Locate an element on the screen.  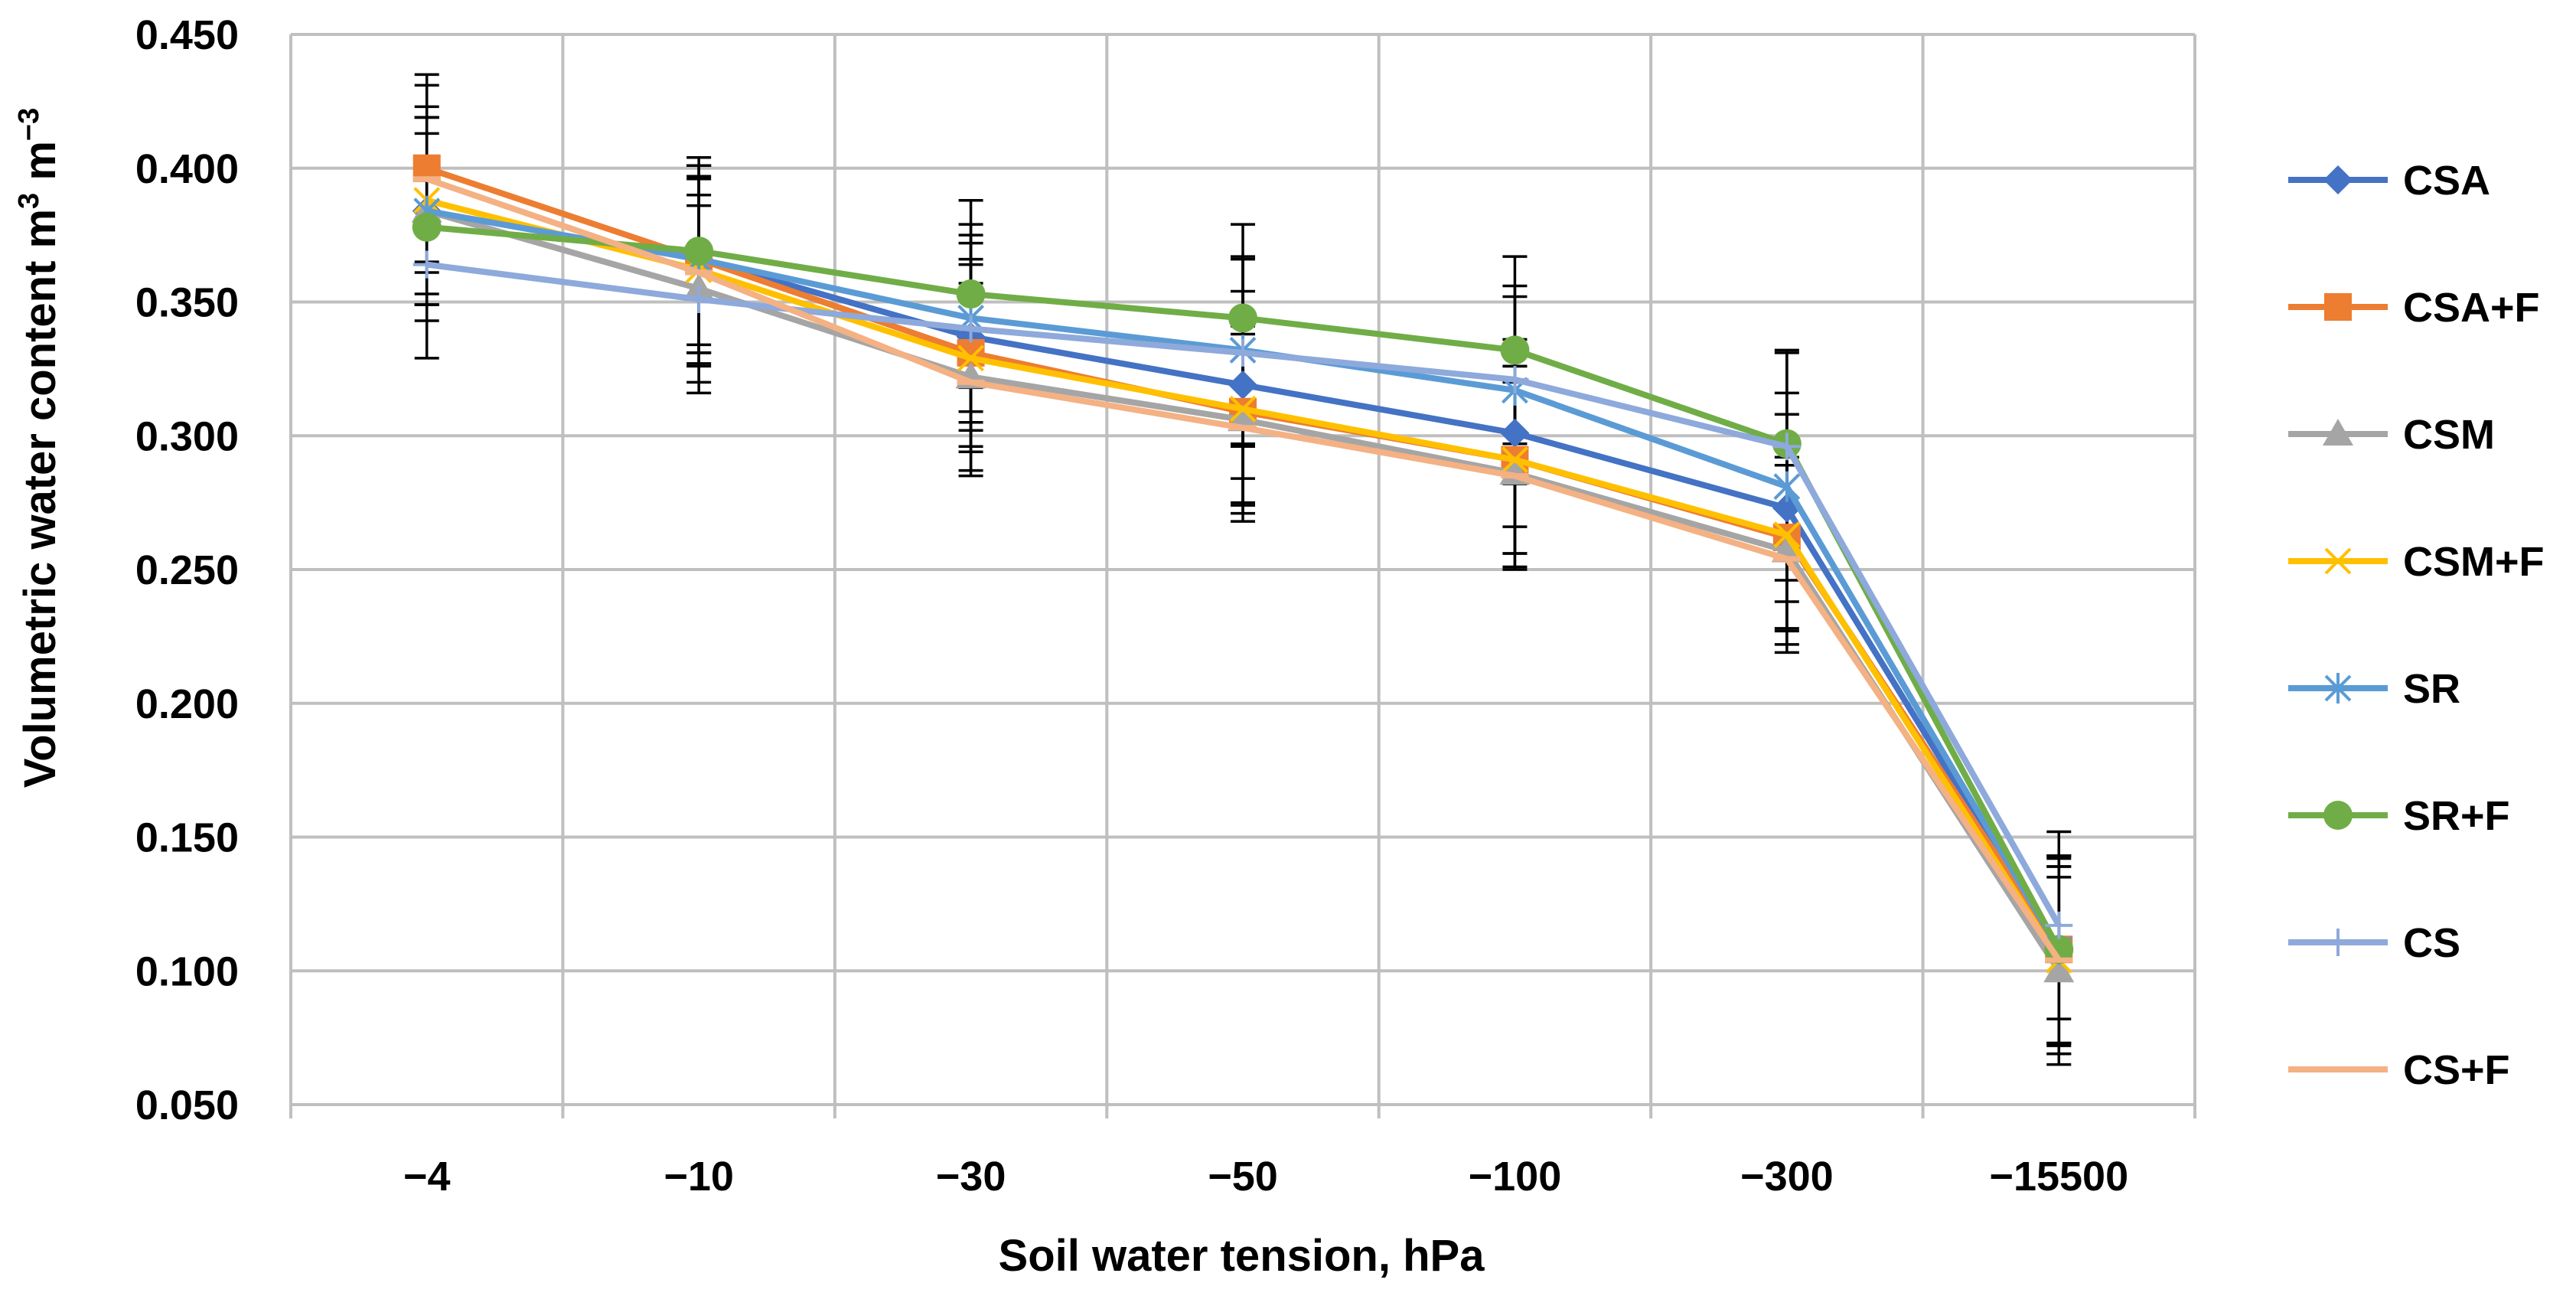
legend: CSA CSA+F CSM CSM+F SR SR+F CS CS+F is located at coordinates (2416, 625).